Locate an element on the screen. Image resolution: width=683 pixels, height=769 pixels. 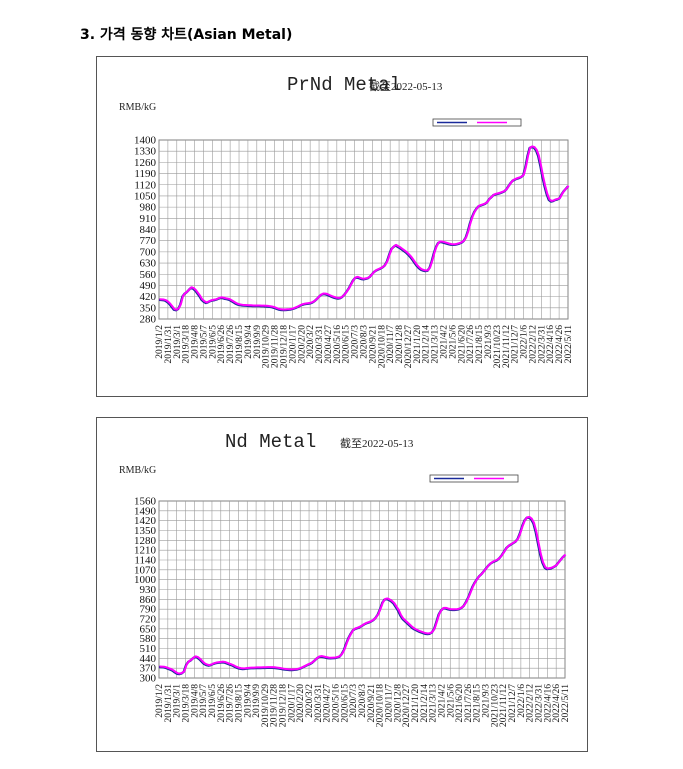
y-tick-label: 370 is located at coordinates (148, 669).